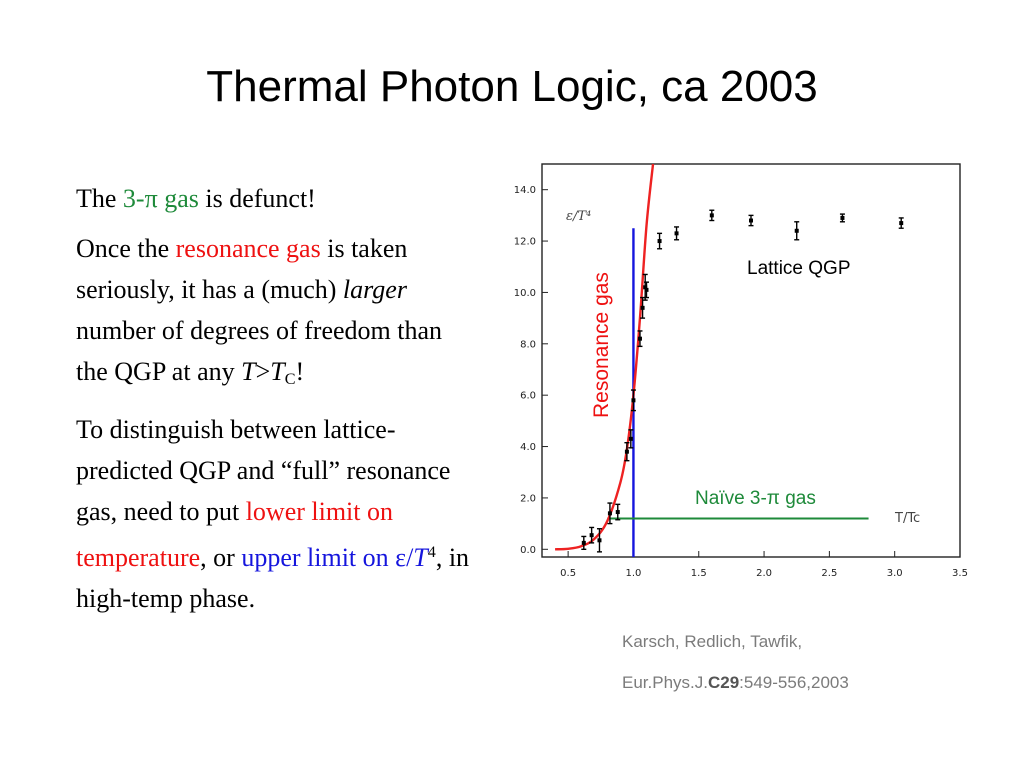  I want to click on p1-pion-gas-highlight: 3-π gas, so click(160, 198).